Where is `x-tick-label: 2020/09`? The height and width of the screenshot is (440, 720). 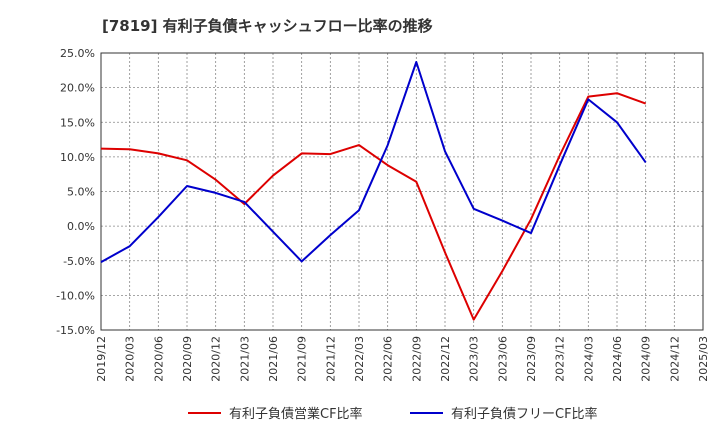 x-tick-label: 2020/09 is located at coordinates (187, 359).